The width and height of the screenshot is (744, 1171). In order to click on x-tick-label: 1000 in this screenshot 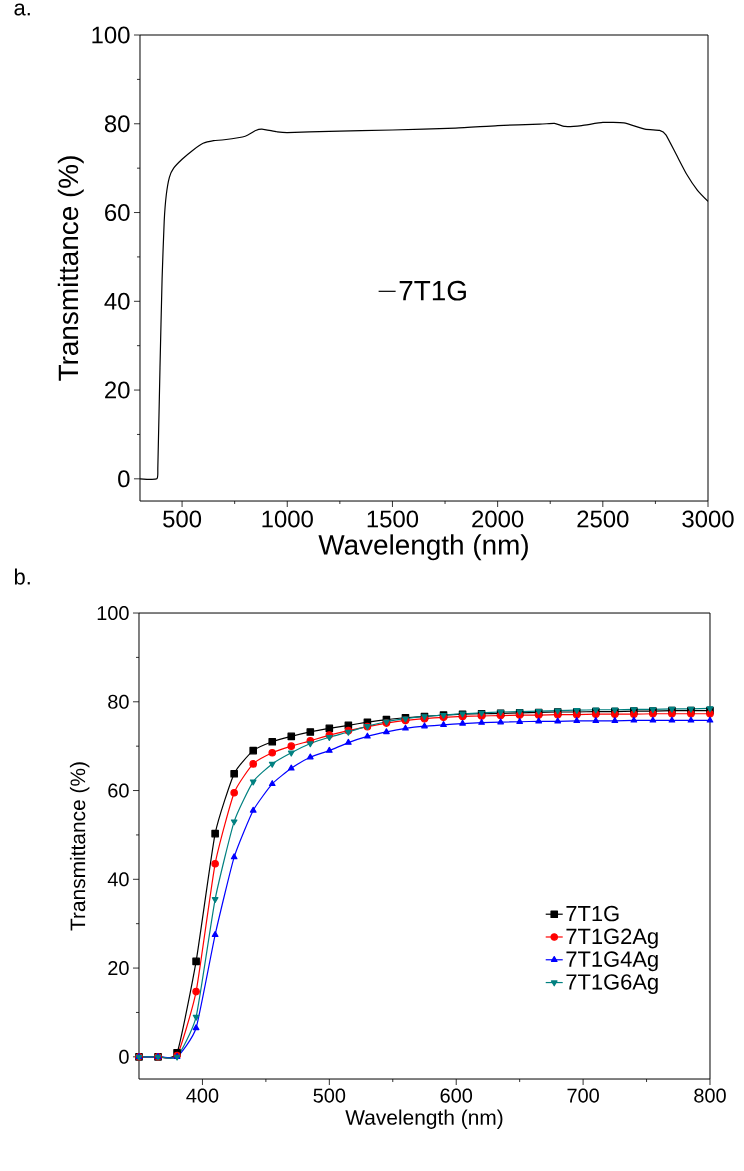, I will do `click(287, 519)`.